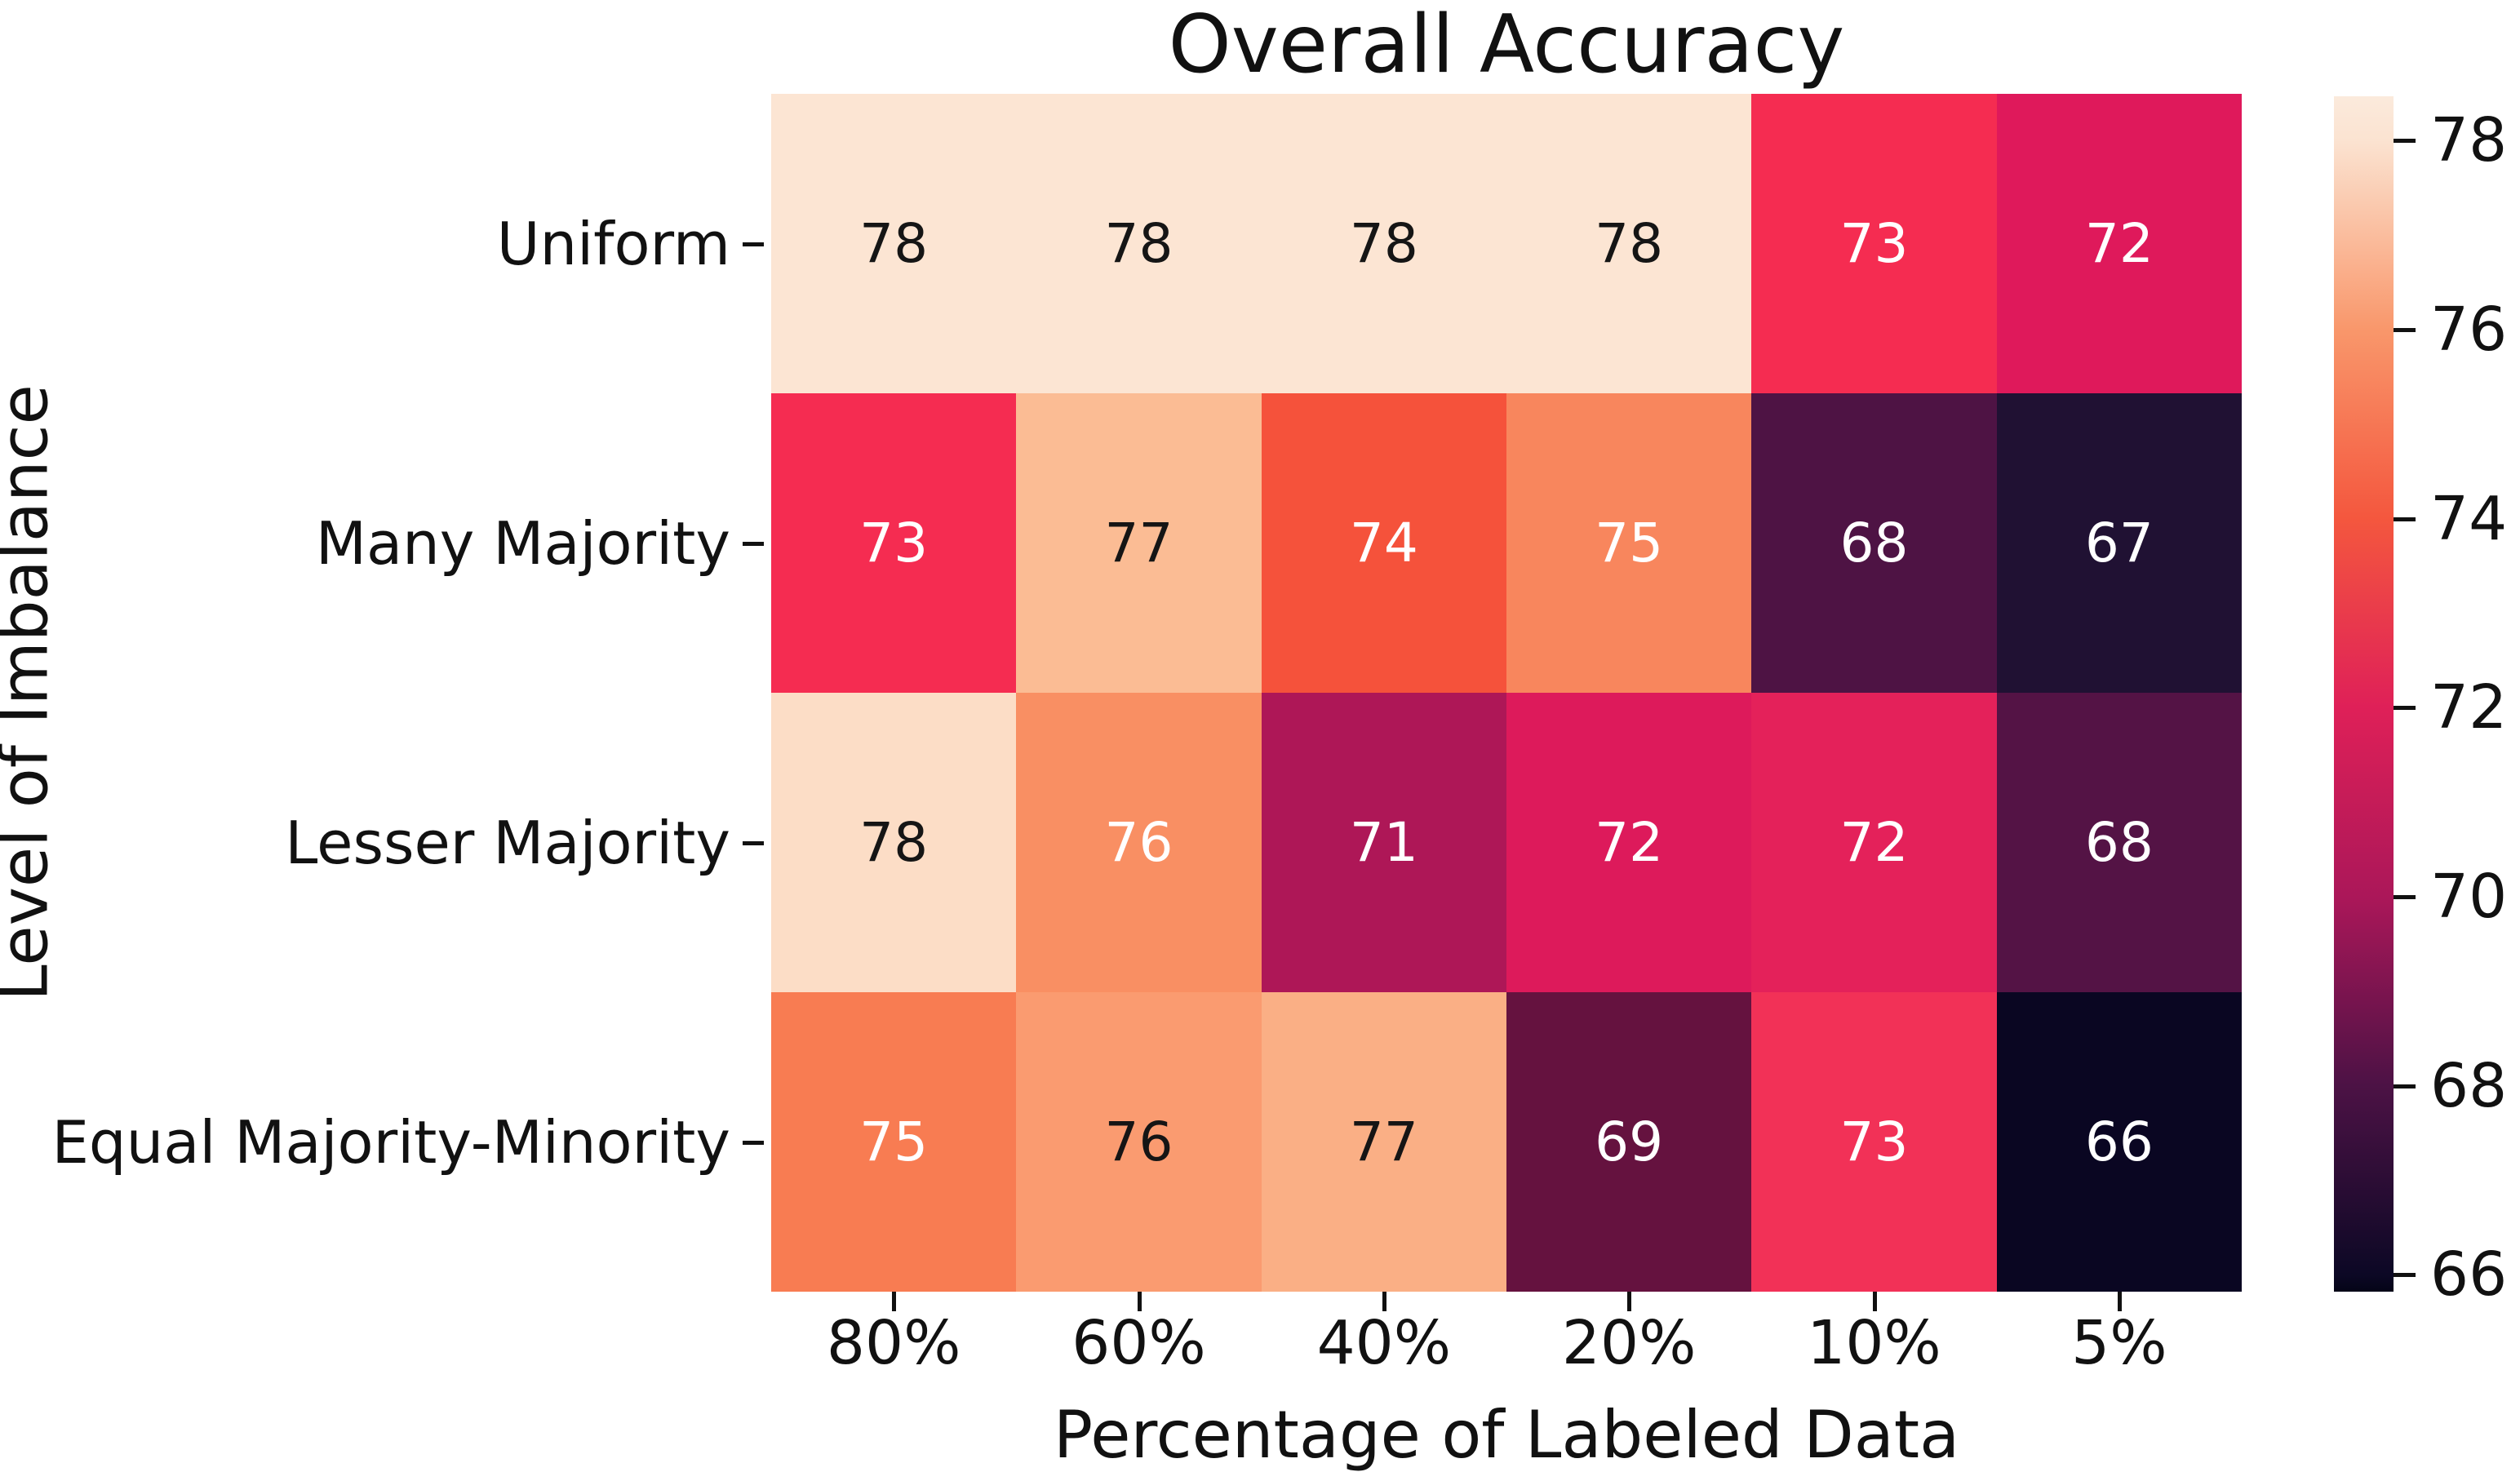  What do you see at coordinates (508, 843) in the screenshot?
I see `y-tick-label: Lesser Majority` at bounding box center [508, 843].